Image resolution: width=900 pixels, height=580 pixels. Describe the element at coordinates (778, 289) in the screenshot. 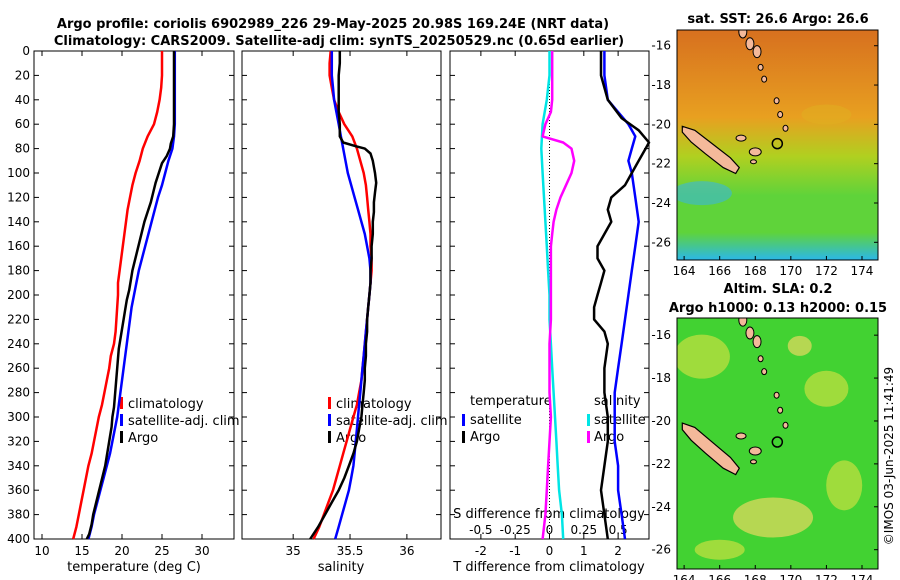

I see `sla-map-title: Altim. SLA: 0.2` at that location.